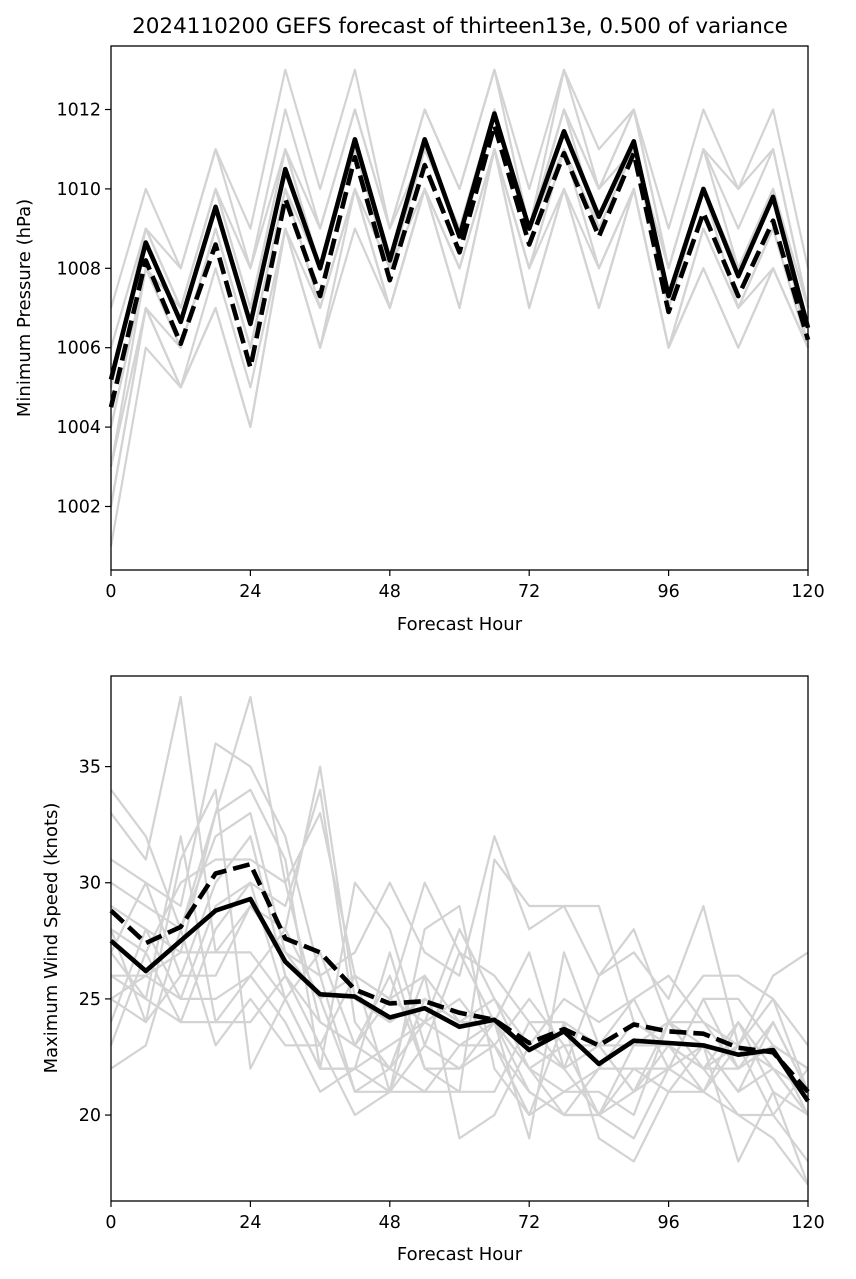 The image size is (856, 1279). What do you see at coordinates (78, 428) in the screenshot?
I see `y-tick-label: 1004` at bounding box center [78, 428].